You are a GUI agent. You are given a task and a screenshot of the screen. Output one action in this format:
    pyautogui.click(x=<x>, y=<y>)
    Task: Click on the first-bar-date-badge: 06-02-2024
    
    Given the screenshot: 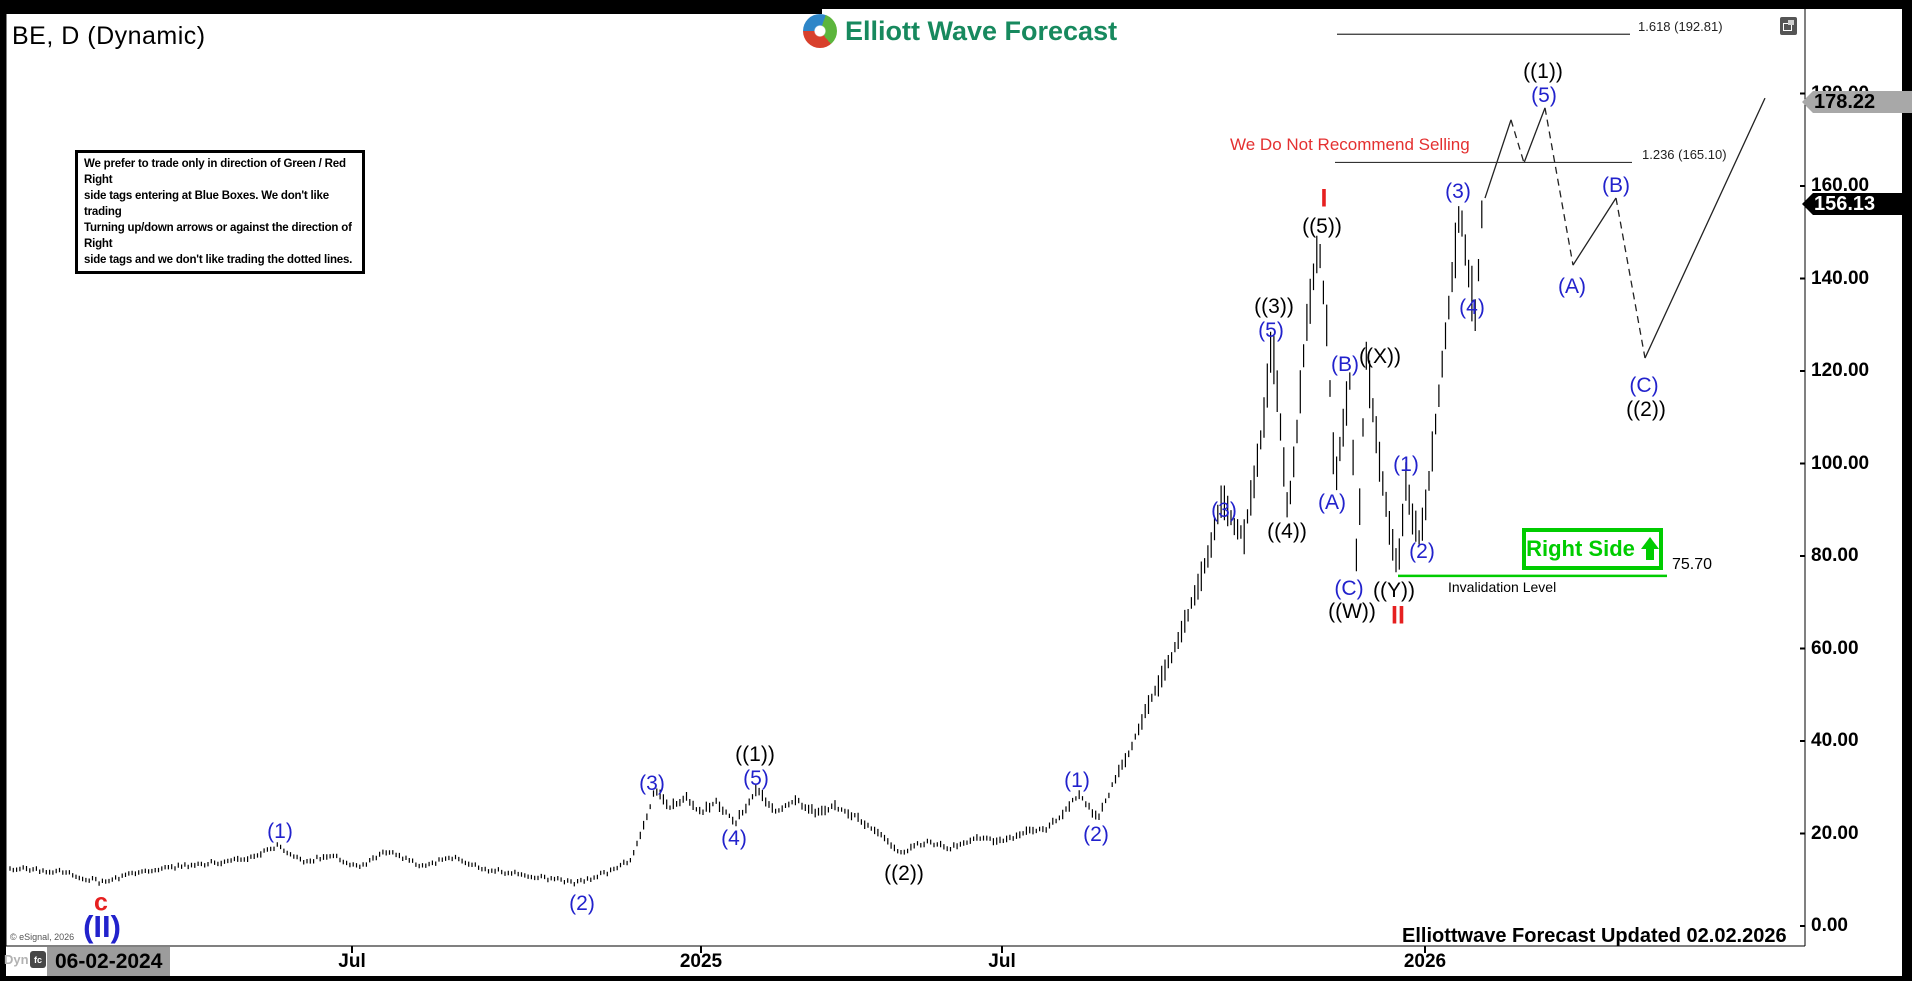 What is the action you would take?
    pyautogui.click(x=109, y=961)
    